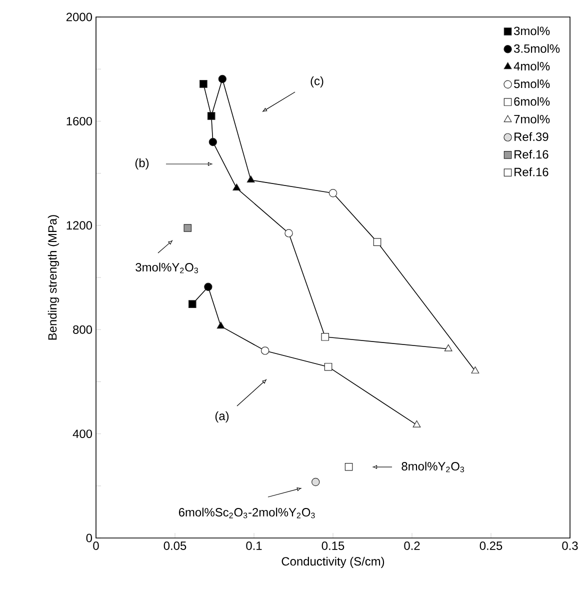  I want to click on annotation: 6mol%Sc$_{2}$O$_{3}$-2mol%Y$_{2}$O$_{3}$, so click(246, 513).